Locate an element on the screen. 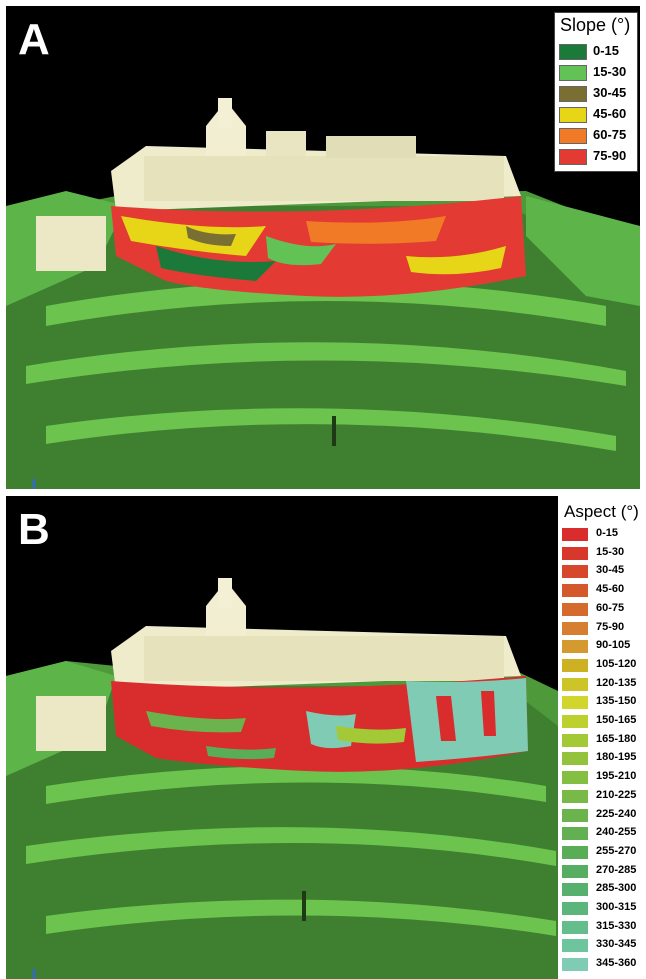 This screenshot has width=646, height=979. aspect-legend-label: 120-135 is located at coordinates (616, 682).